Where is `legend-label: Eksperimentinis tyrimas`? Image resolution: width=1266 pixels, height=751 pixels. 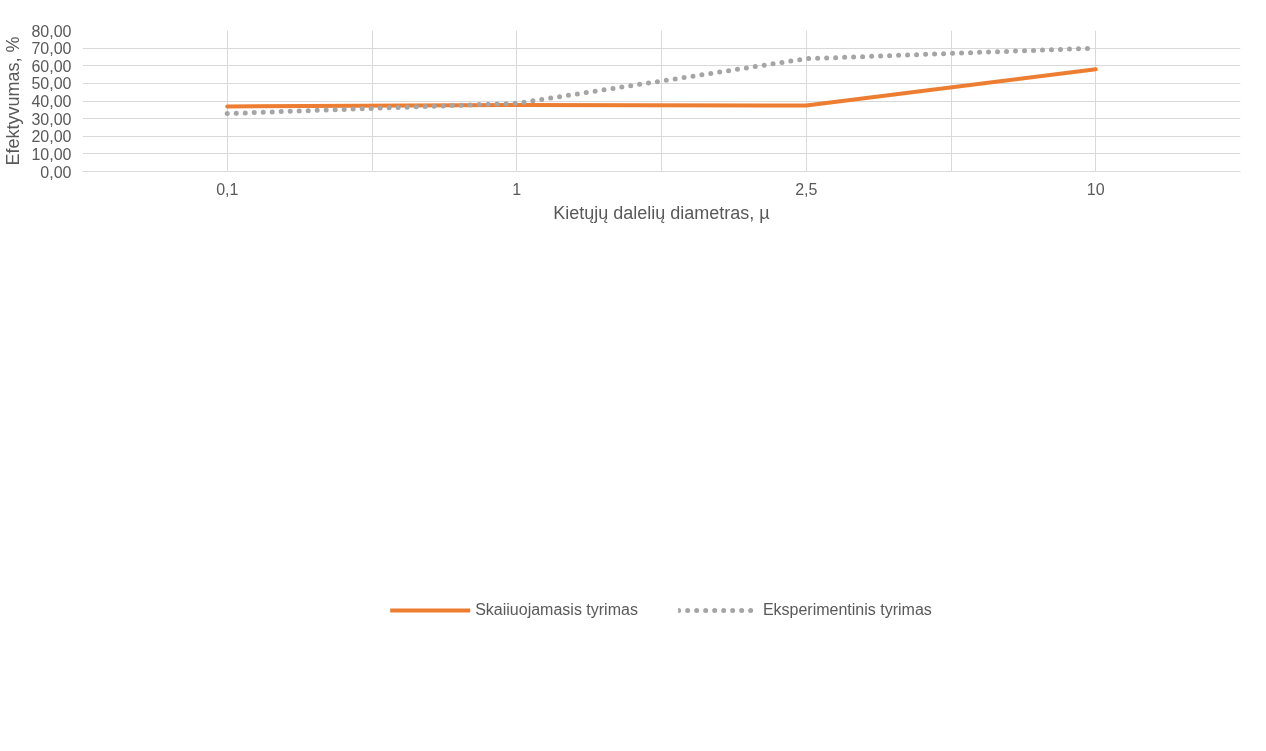 legend-label: Eksperimentinis tyrimas is located at coordinates (847, 610).